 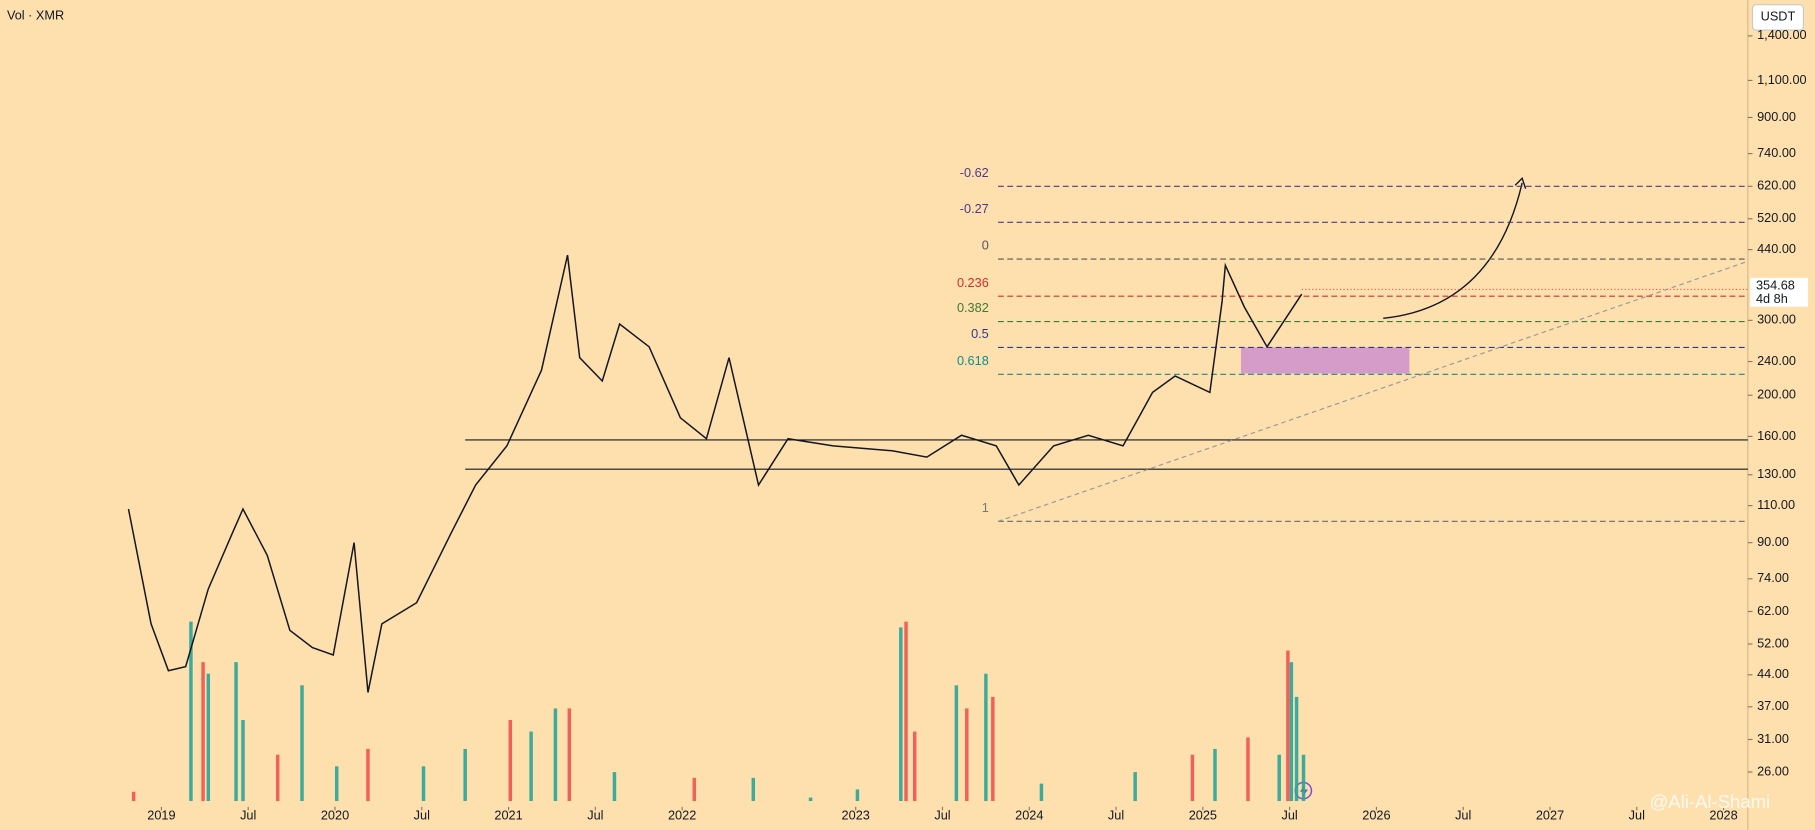 I want to click on y-tick-label: 740.00, so click(x=1776, y=152).